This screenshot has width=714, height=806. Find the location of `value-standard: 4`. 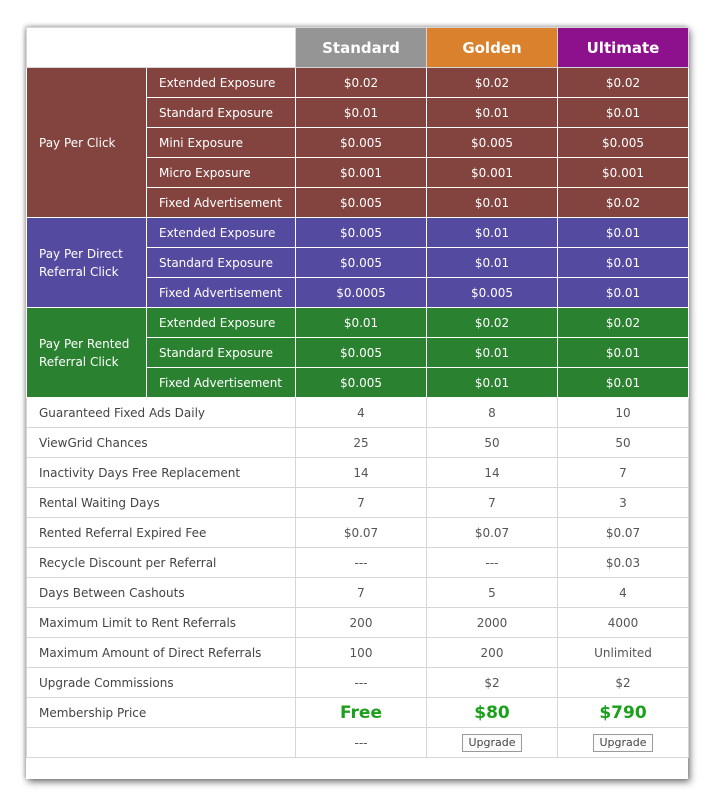

value-standard: 4 is located at coordinates (361, 412).